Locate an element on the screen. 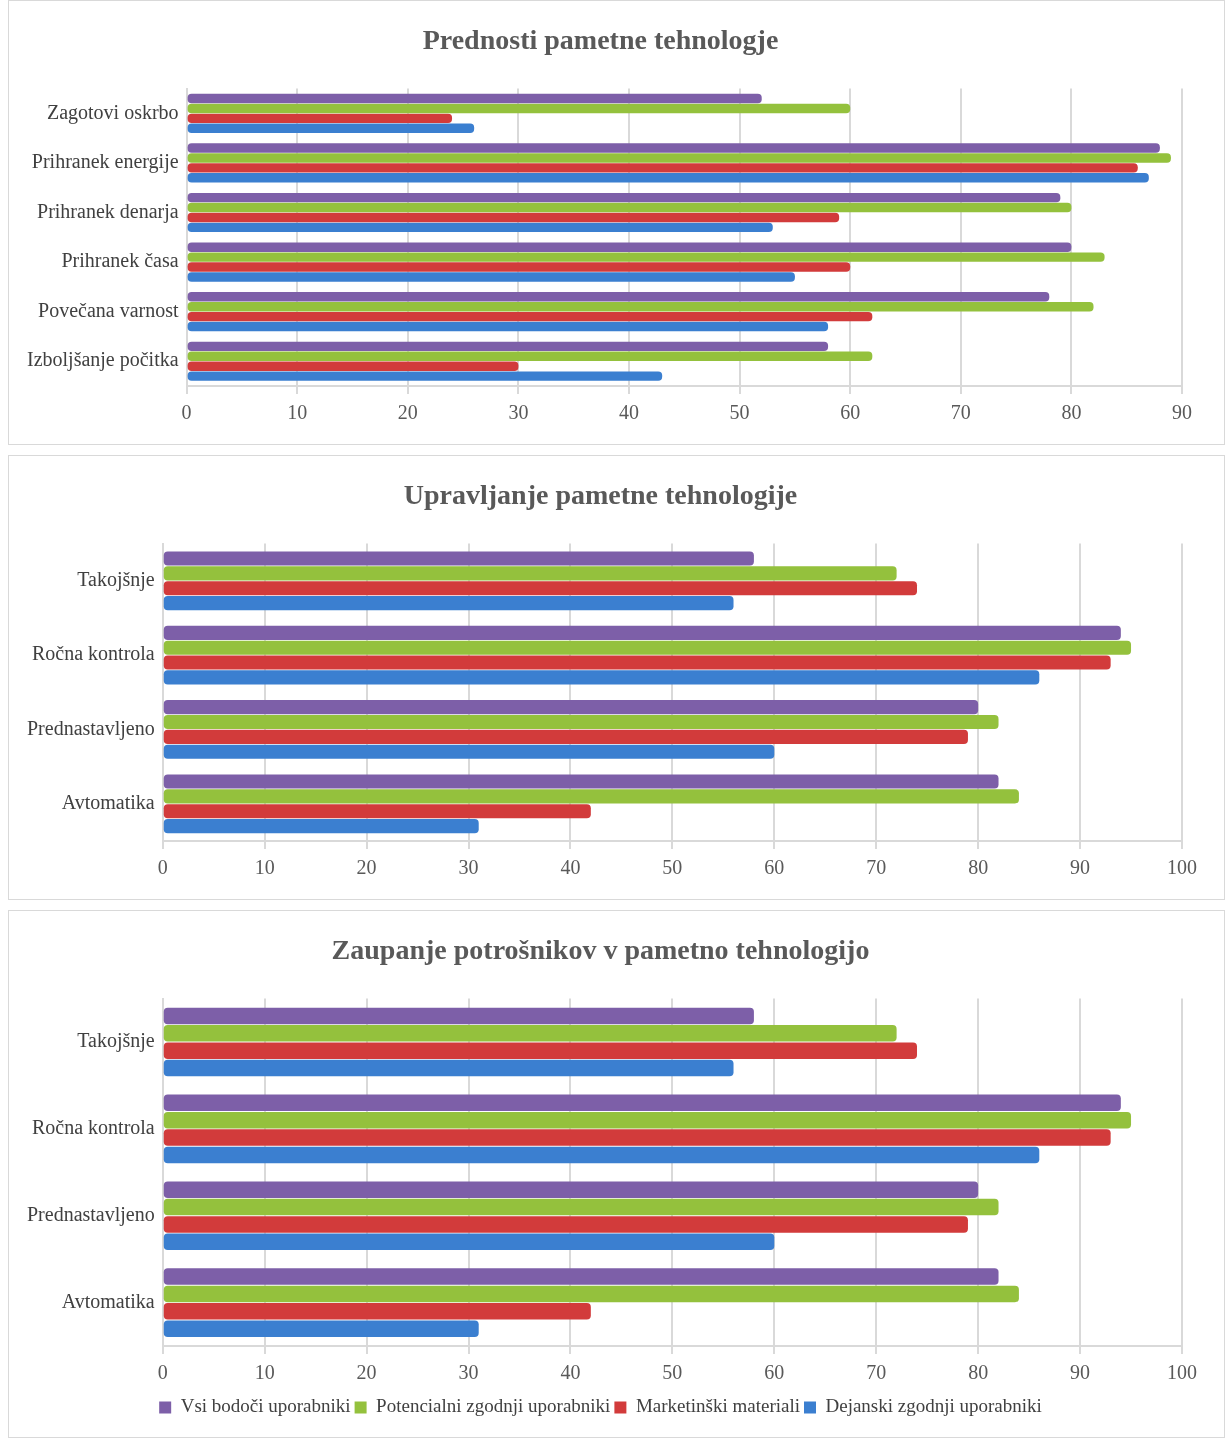 This screenshot has height=1438, width=1225. y-tick-label: Zagotovi oskrbo is located at coordinates (112, 112).